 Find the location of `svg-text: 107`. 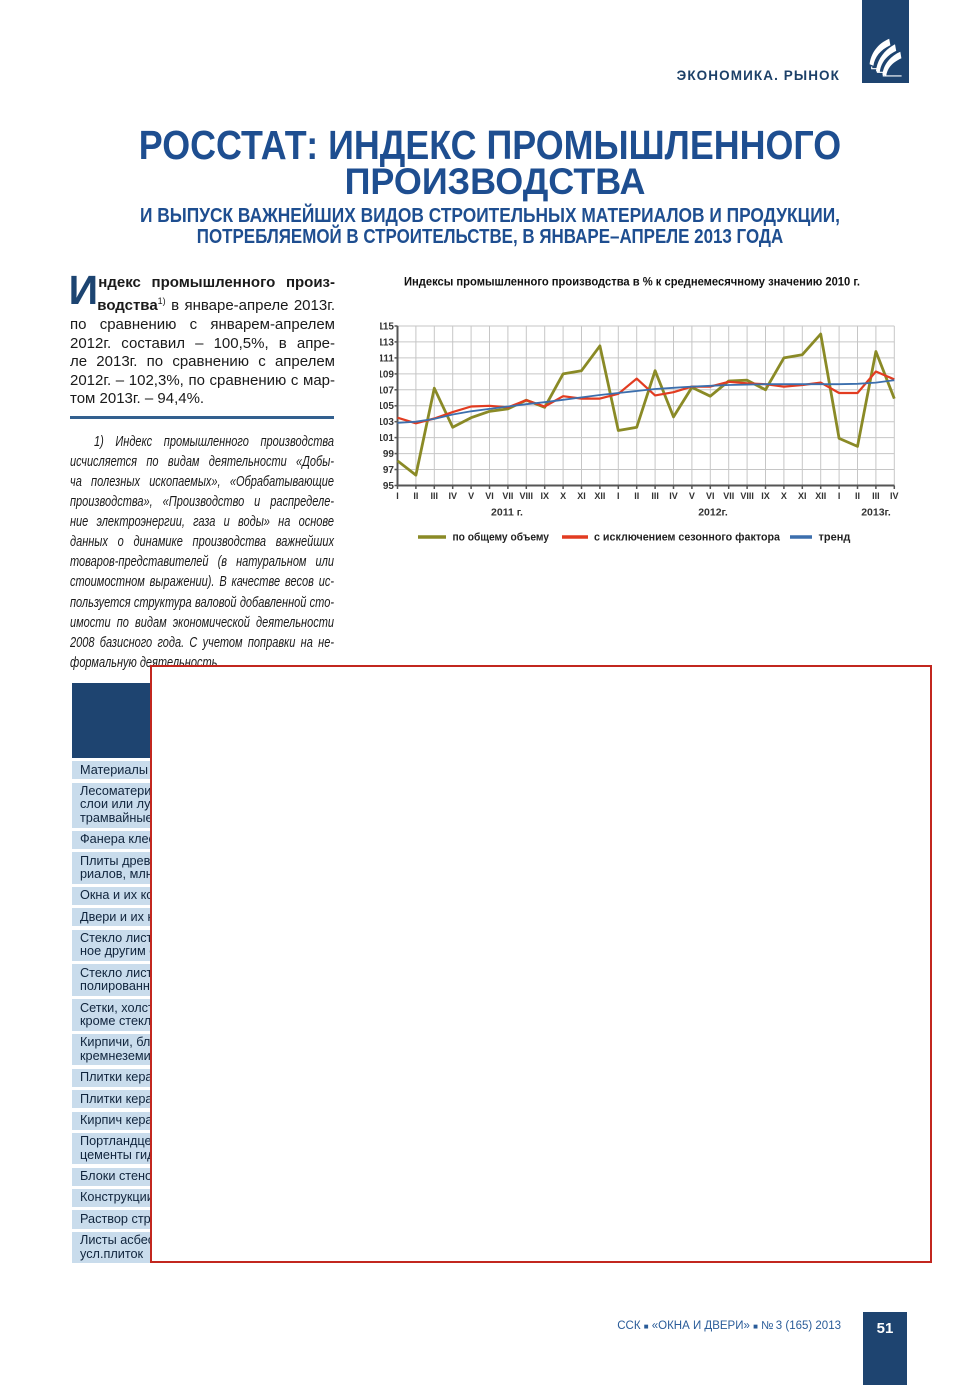

svg-text: 107 is located at coordinates (387, 390).